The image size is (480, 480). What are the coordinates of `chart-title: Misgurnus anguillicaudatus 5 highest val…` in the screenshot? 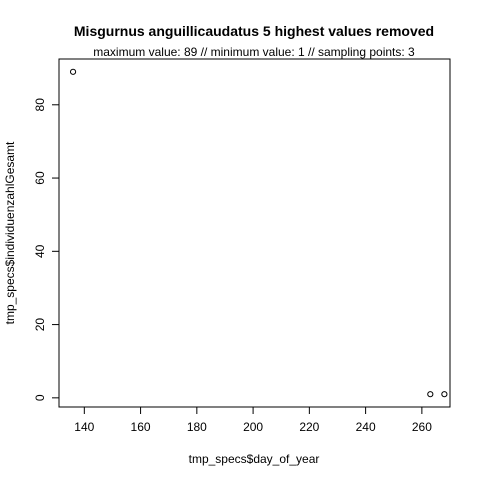 It's located at (254, 31).